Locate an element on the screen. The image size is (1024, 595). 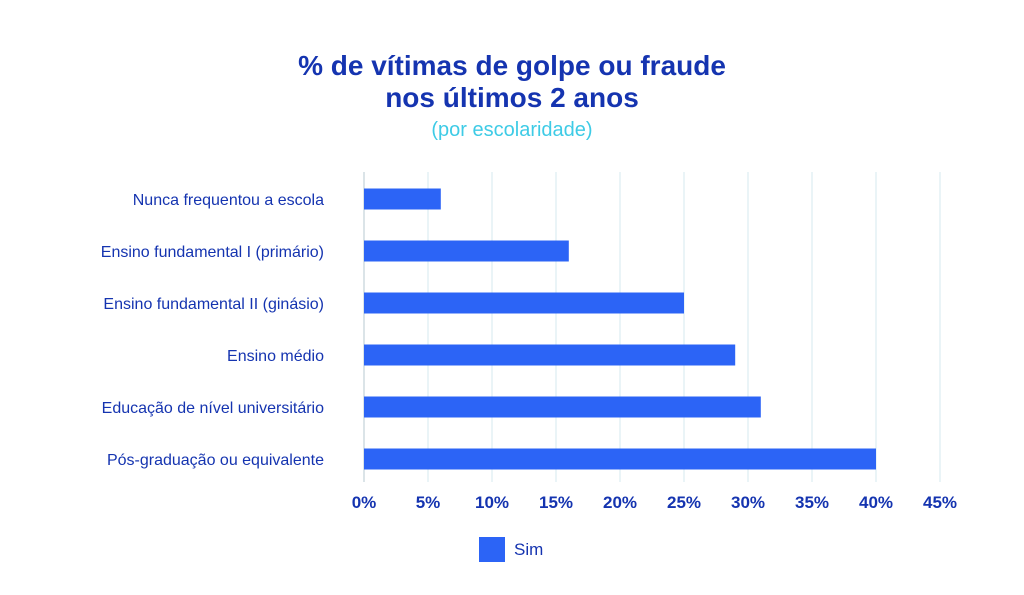
legend-swatch-sim is located at coordinates (492, 549).